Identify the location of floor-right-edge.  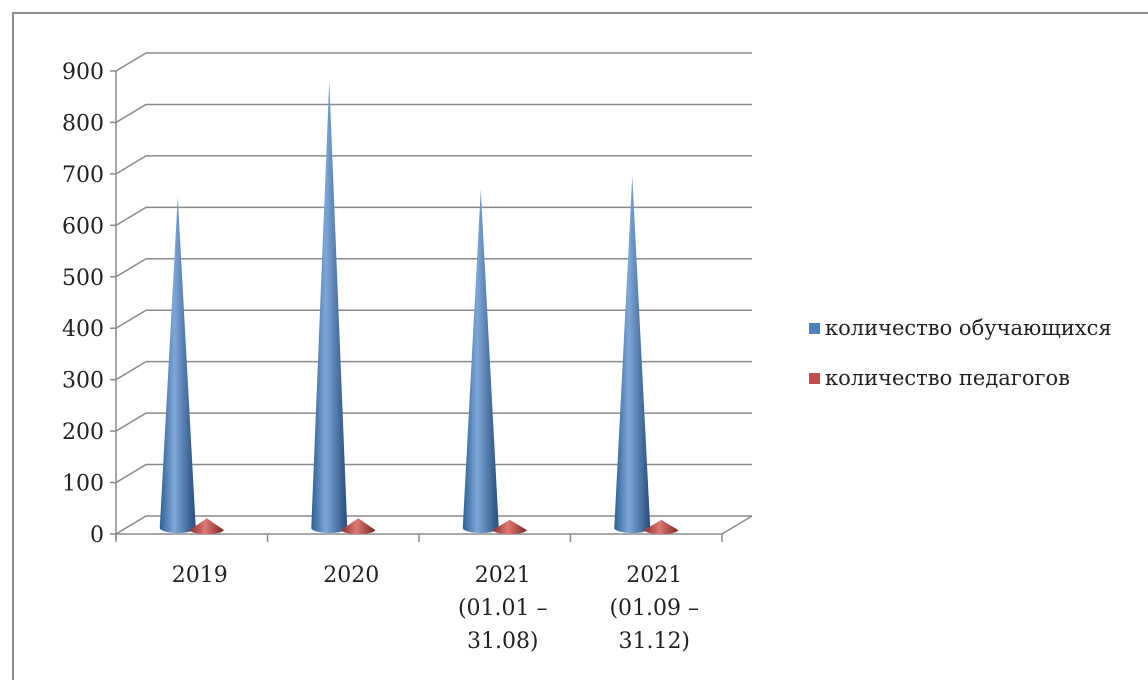
(737, 525).